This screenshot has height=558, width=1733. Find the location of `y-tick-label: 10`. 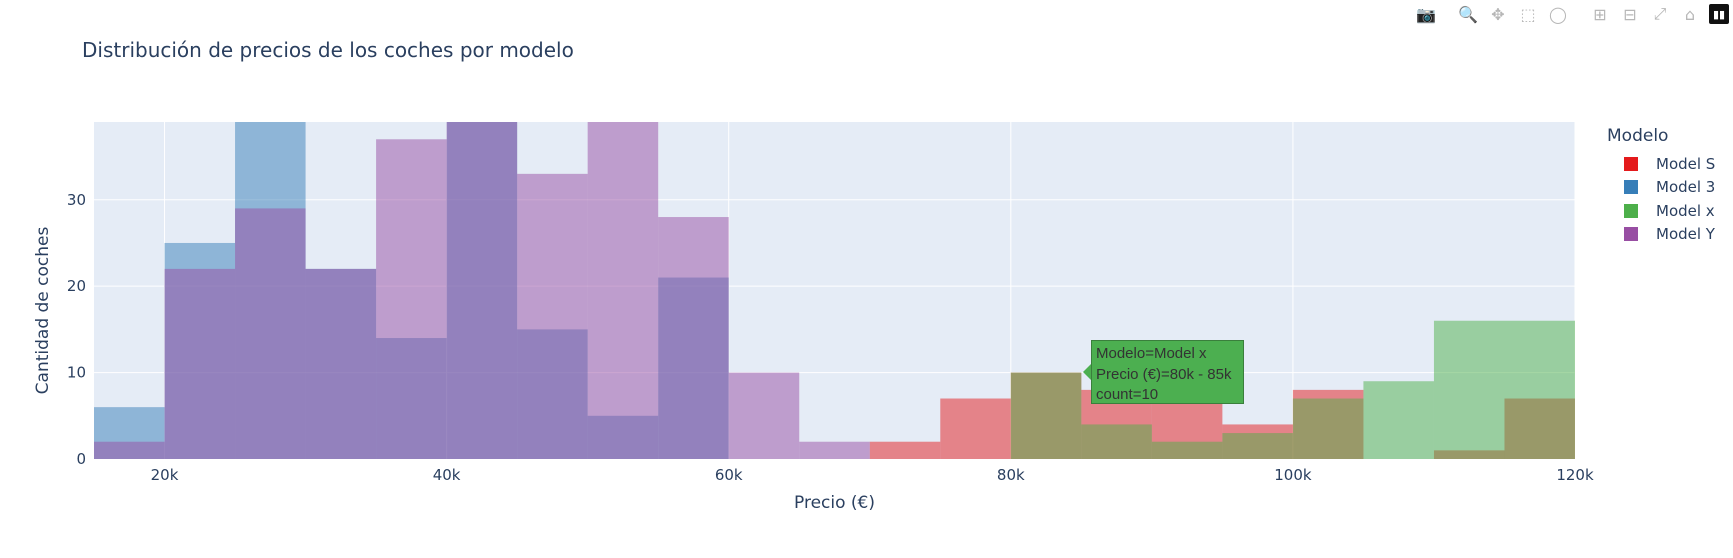

y-tick-label: 10 is located at coordinates (76, 373).